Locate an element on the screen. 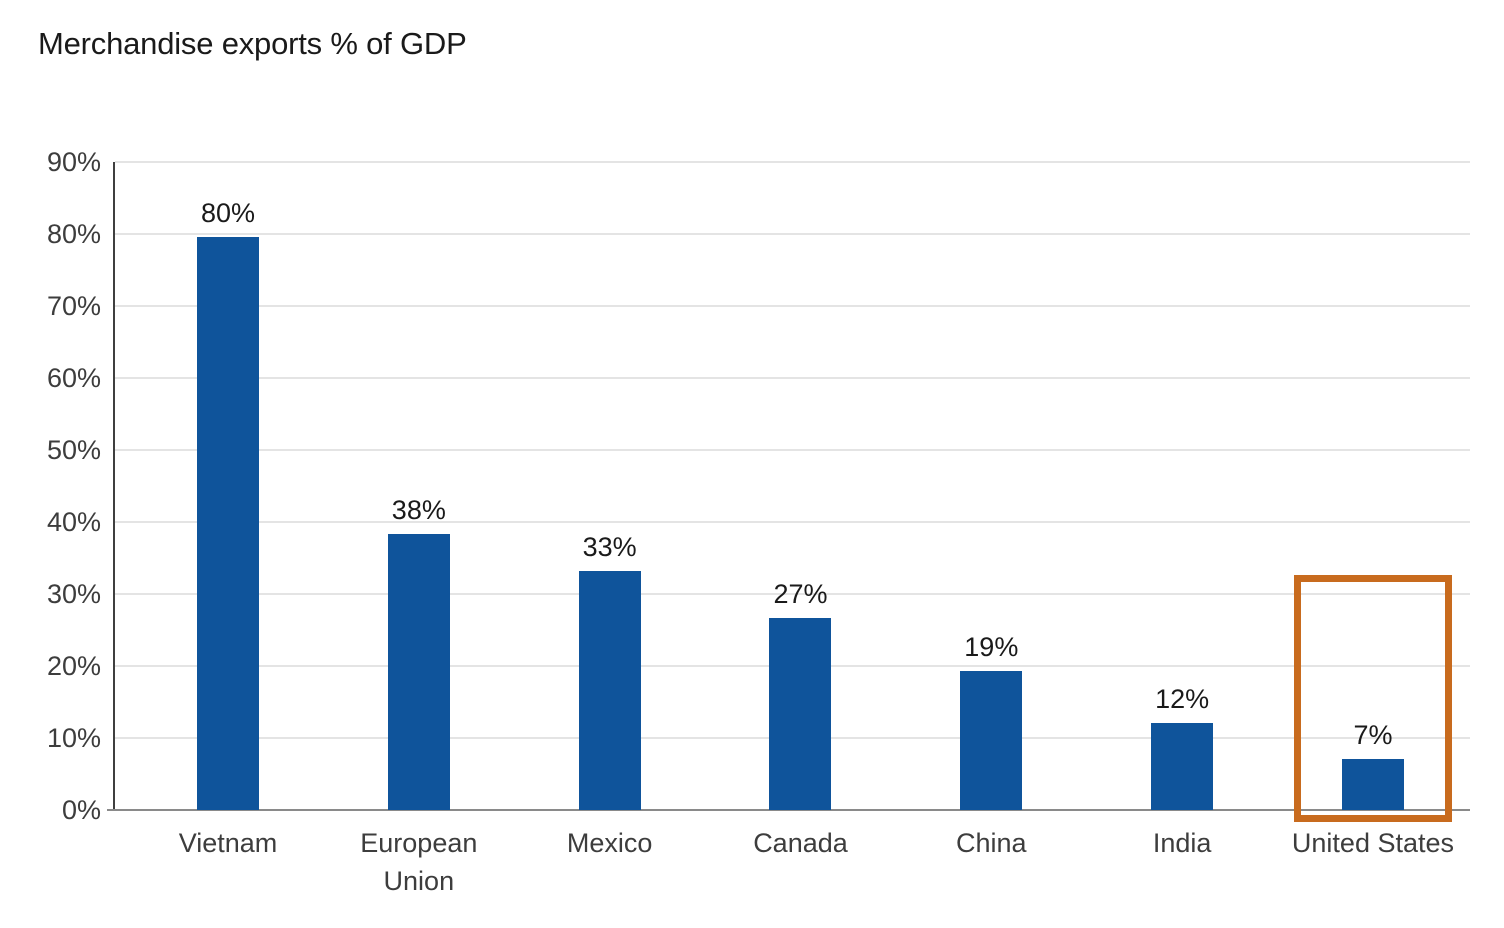 Image resolution: width=1504 pixels, height=928 pixels. y-tick-label: 70% is located at coordinates (73, 306).